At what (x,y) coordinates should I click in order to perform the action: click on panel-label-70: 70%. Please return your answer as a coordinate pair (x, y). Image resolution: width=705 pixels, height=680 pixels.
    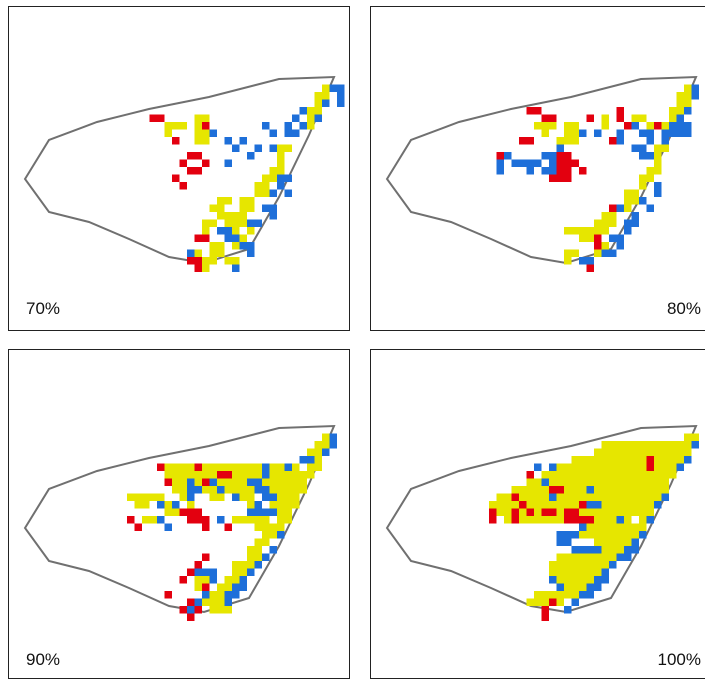
    Looking at the image, I should click on (43, 308).